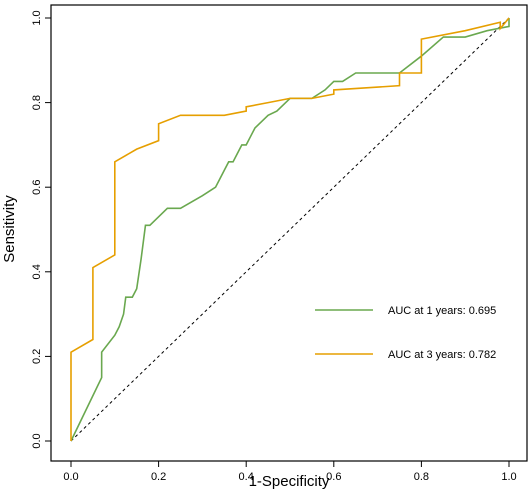 The image size is (529, 494). I want to click on x-tick-label: 0.6, so click(333, 477).